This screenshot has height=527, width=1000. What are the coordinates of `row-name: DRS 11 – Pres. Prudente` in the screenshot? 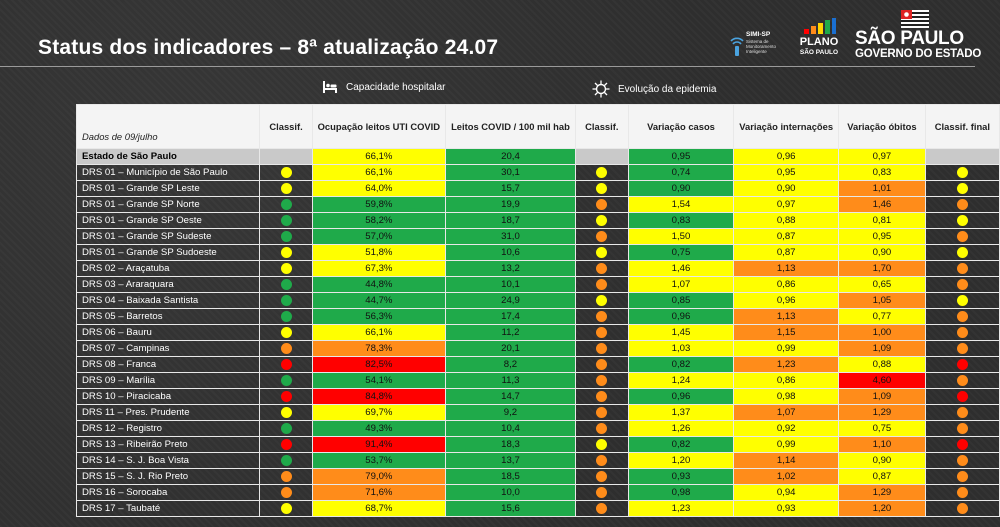 It's located at (168, 412).